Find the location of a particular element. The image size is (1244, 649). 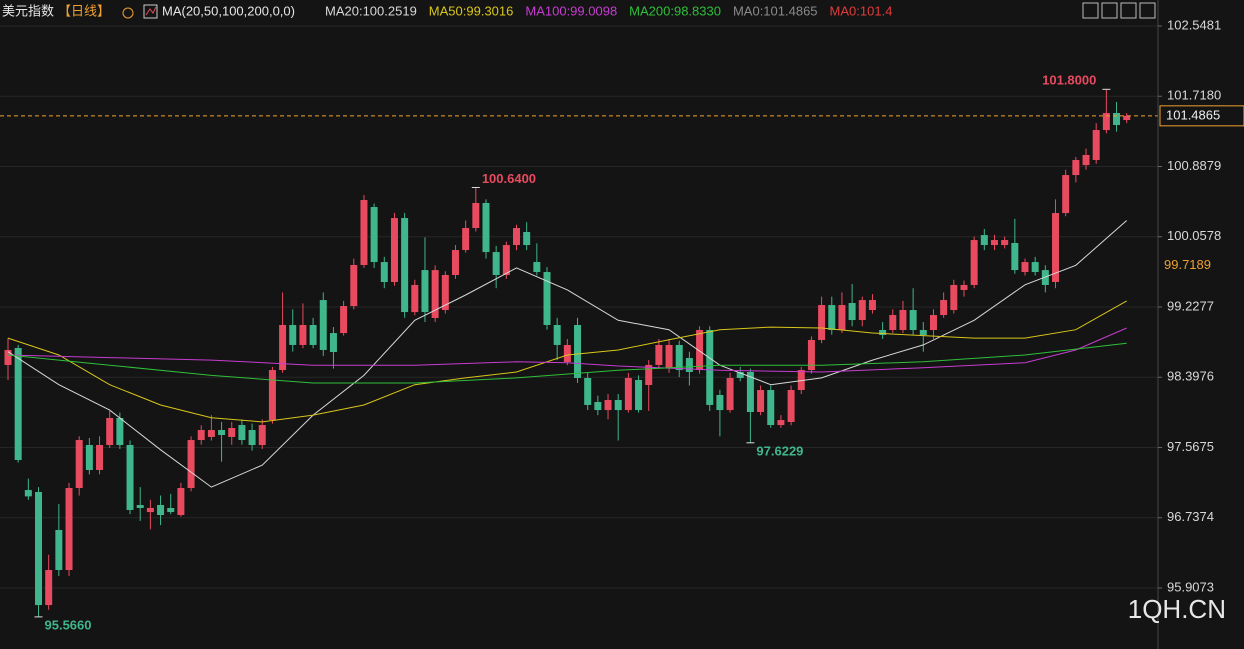

legend-entry: MA100:99.0098 is located at coordinates (571, 10).